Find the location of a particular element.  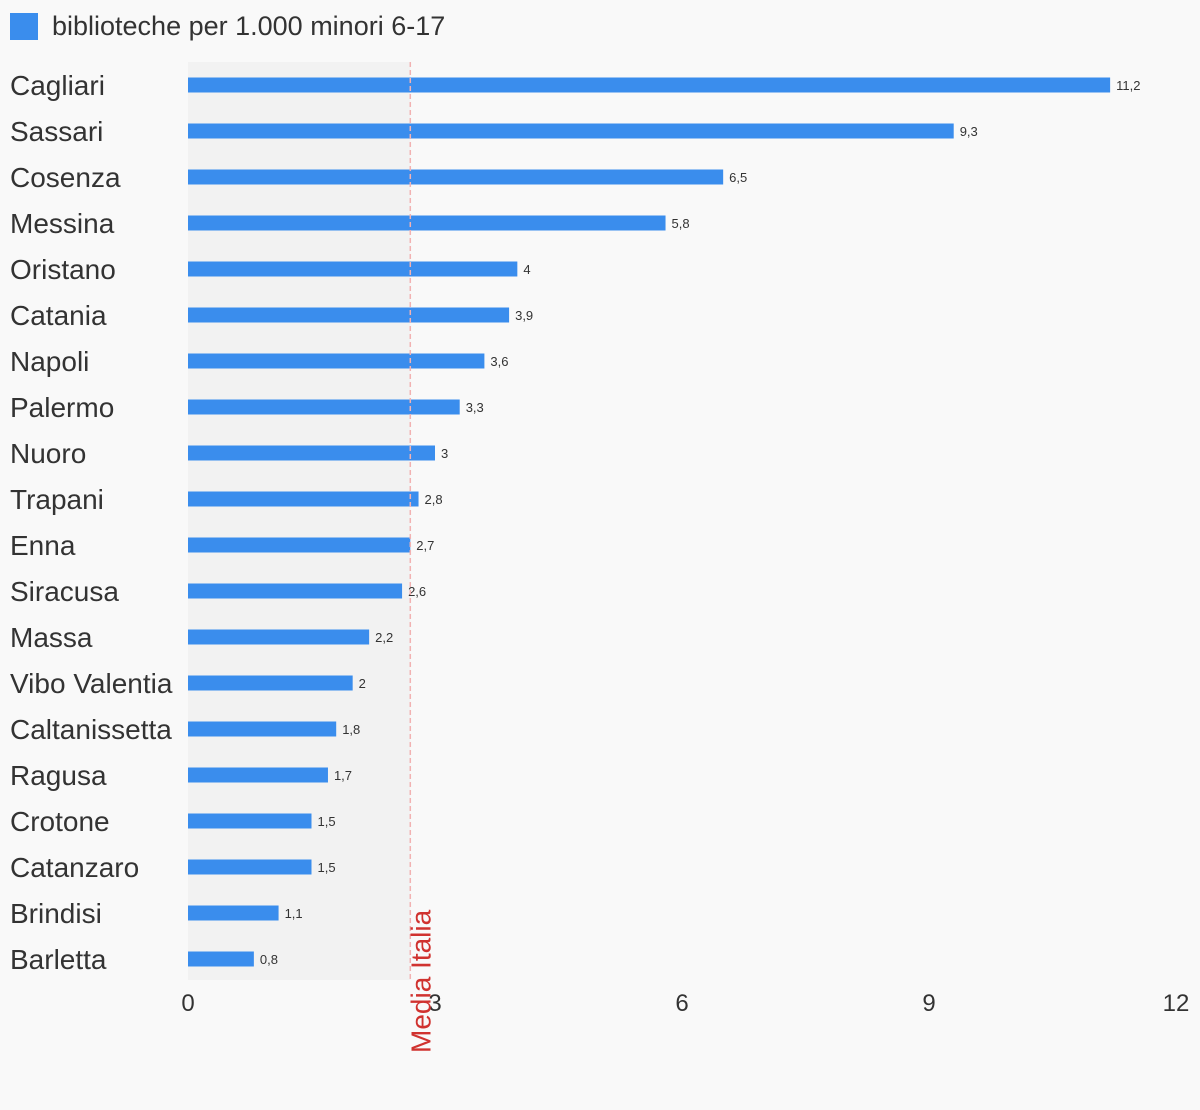

data-label: 1,7 is located at coordinates (343, 775).